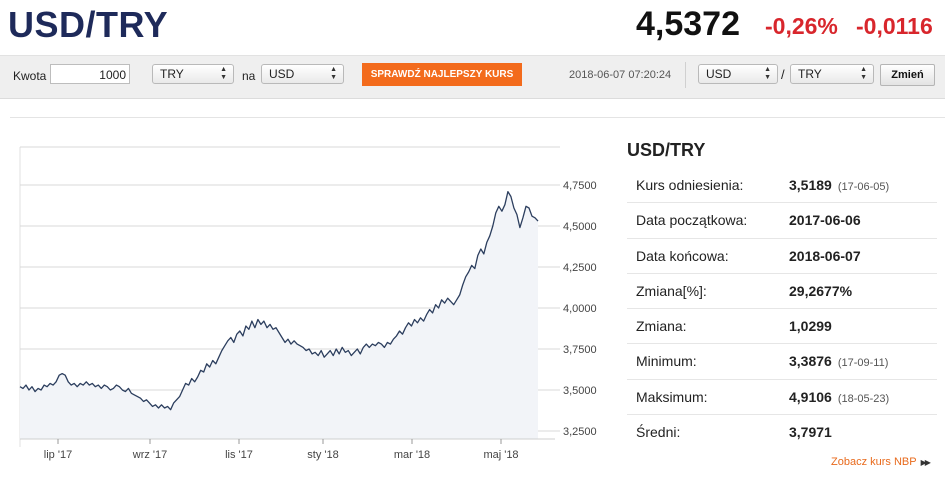 The height and width of the screenshot is (477, 945). I want to click on stat-value: 3,3876 (17-09-11), so click(838, 361).